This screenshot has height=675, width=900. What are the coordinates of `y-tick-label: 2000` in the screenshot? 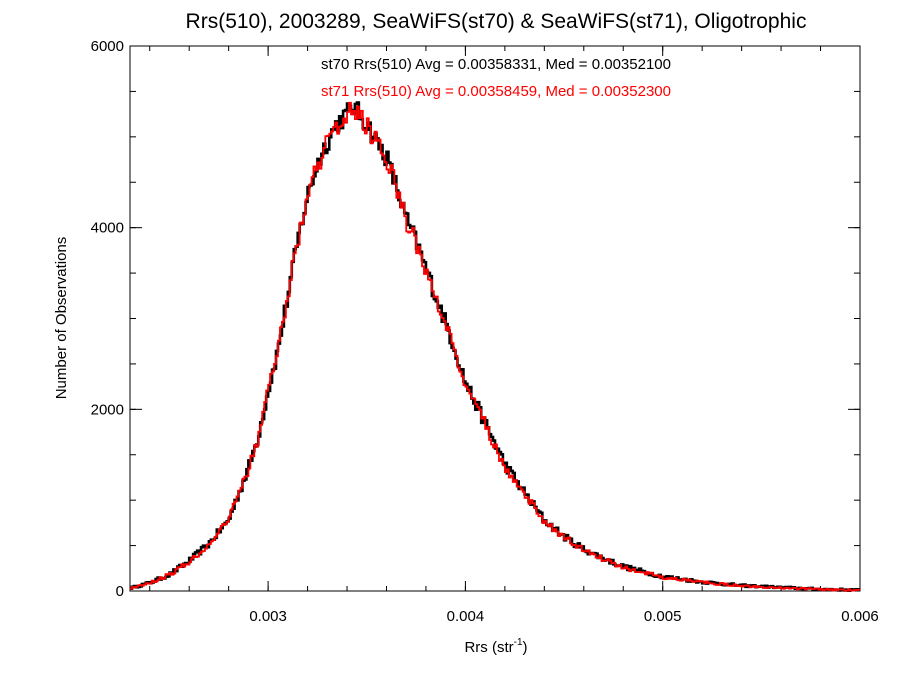 It's located at (107, 409).